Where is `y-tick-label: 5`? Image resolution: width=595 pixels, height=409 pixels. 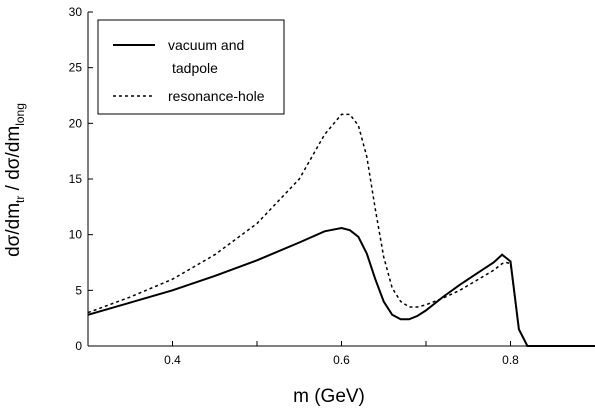 y-tick-label: 5 is located at coordinates (78, 290).